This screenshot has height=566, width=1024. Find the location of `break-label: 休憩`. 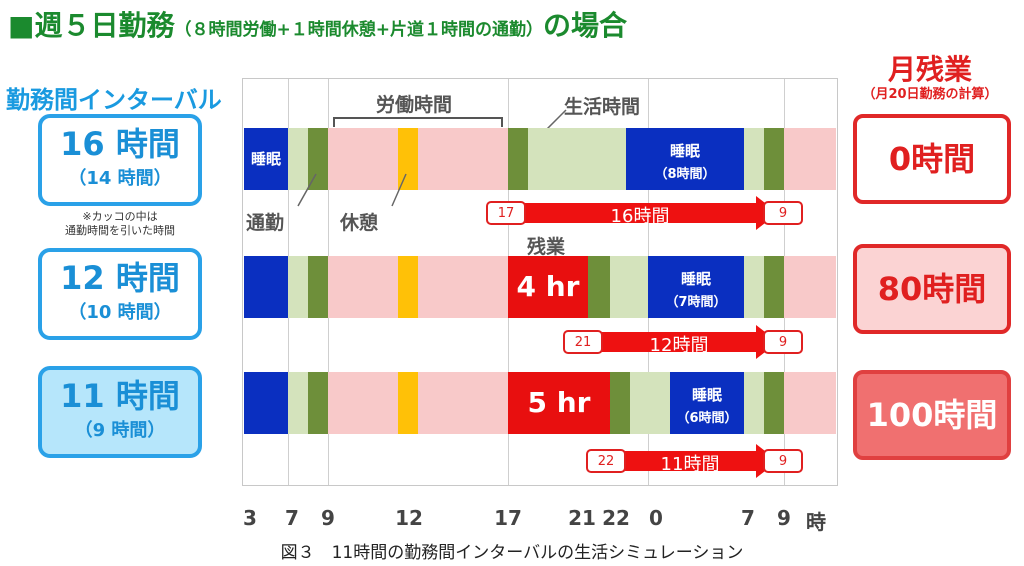

break-label: 休憩 is located at coordinates (359, 223).